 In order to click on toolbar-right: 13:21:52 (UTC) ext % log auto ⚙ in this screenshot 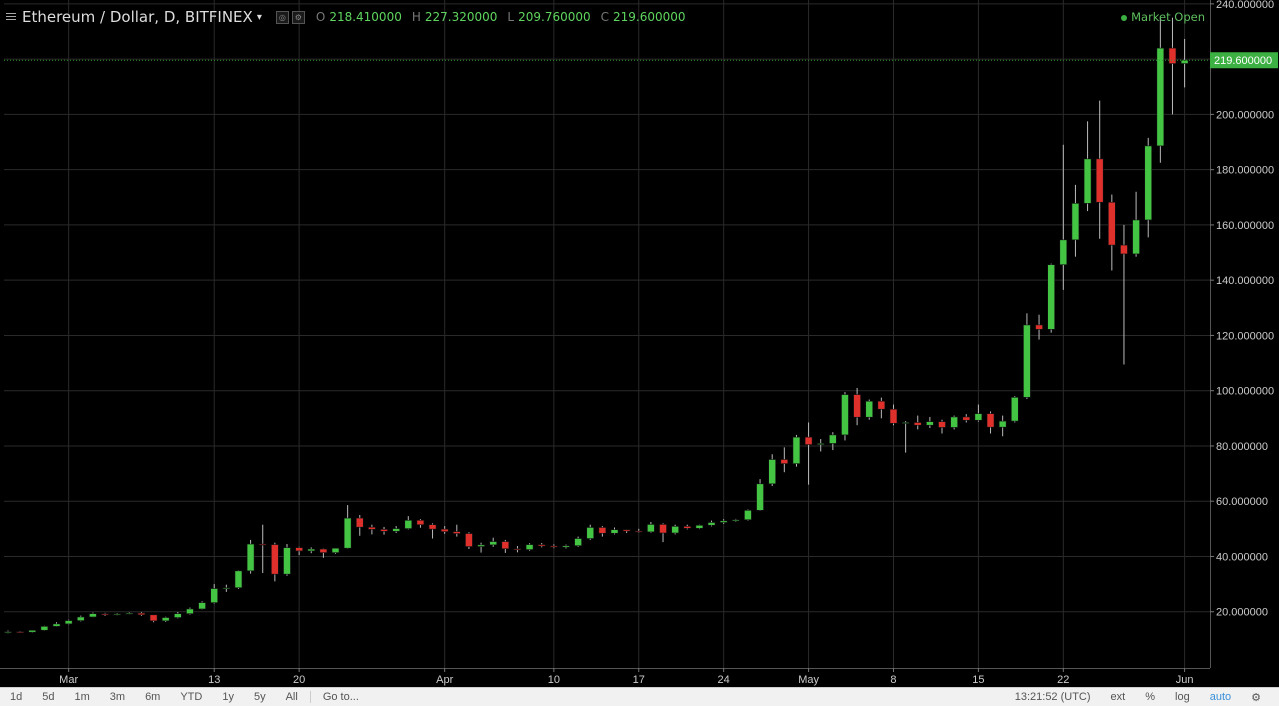, I will do `click(1138, 697)`.